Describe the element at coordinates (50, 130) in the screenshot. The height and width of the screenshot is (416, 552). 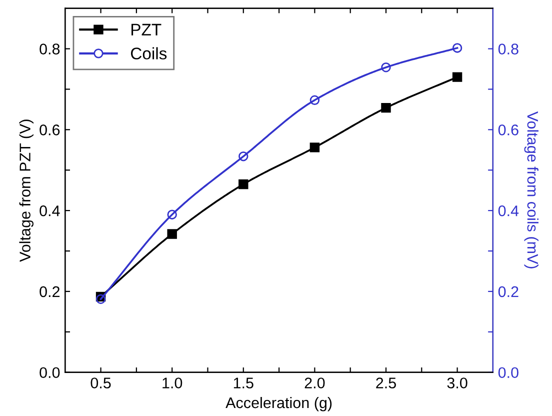
I see `y-tick-label: 0.6` at that location.